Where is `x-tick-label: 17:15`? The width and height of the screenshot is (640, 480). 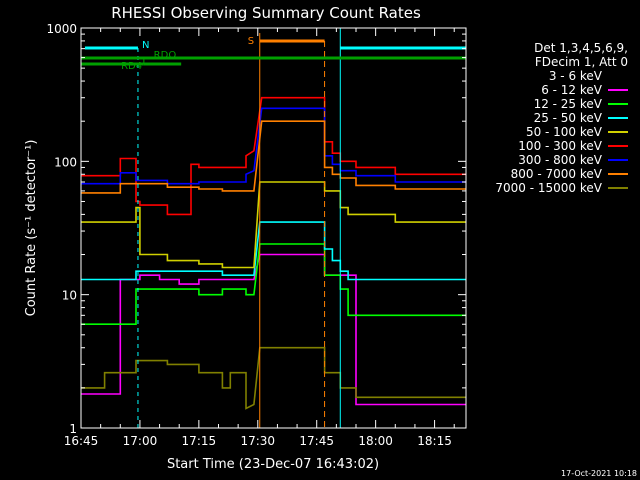
x-tick-label: 17:15 is located at coordinates (199, 441).